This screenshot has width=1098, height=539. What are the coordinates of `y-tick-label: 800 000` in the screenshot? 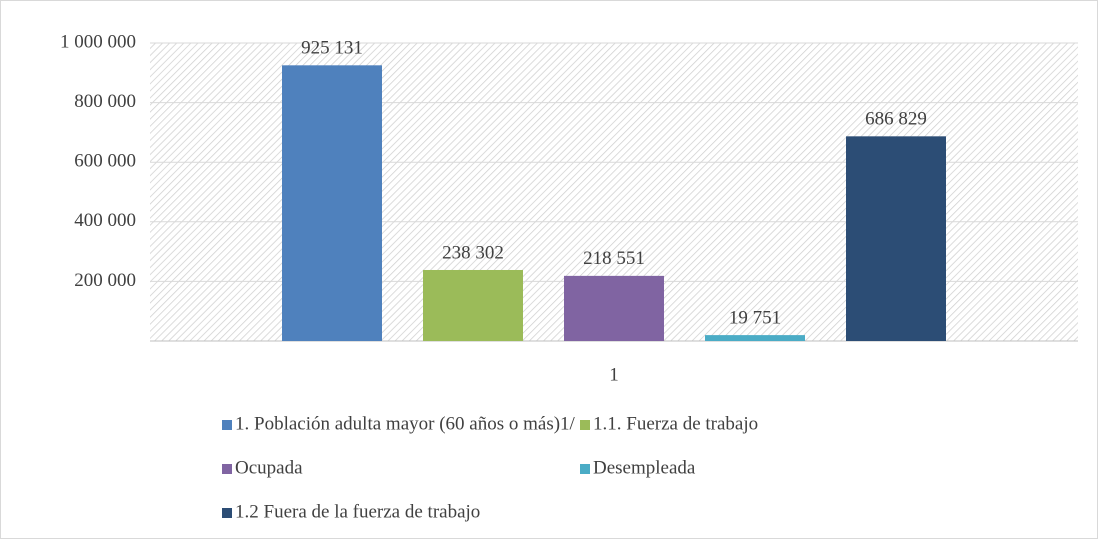 It's located at (105, 101).